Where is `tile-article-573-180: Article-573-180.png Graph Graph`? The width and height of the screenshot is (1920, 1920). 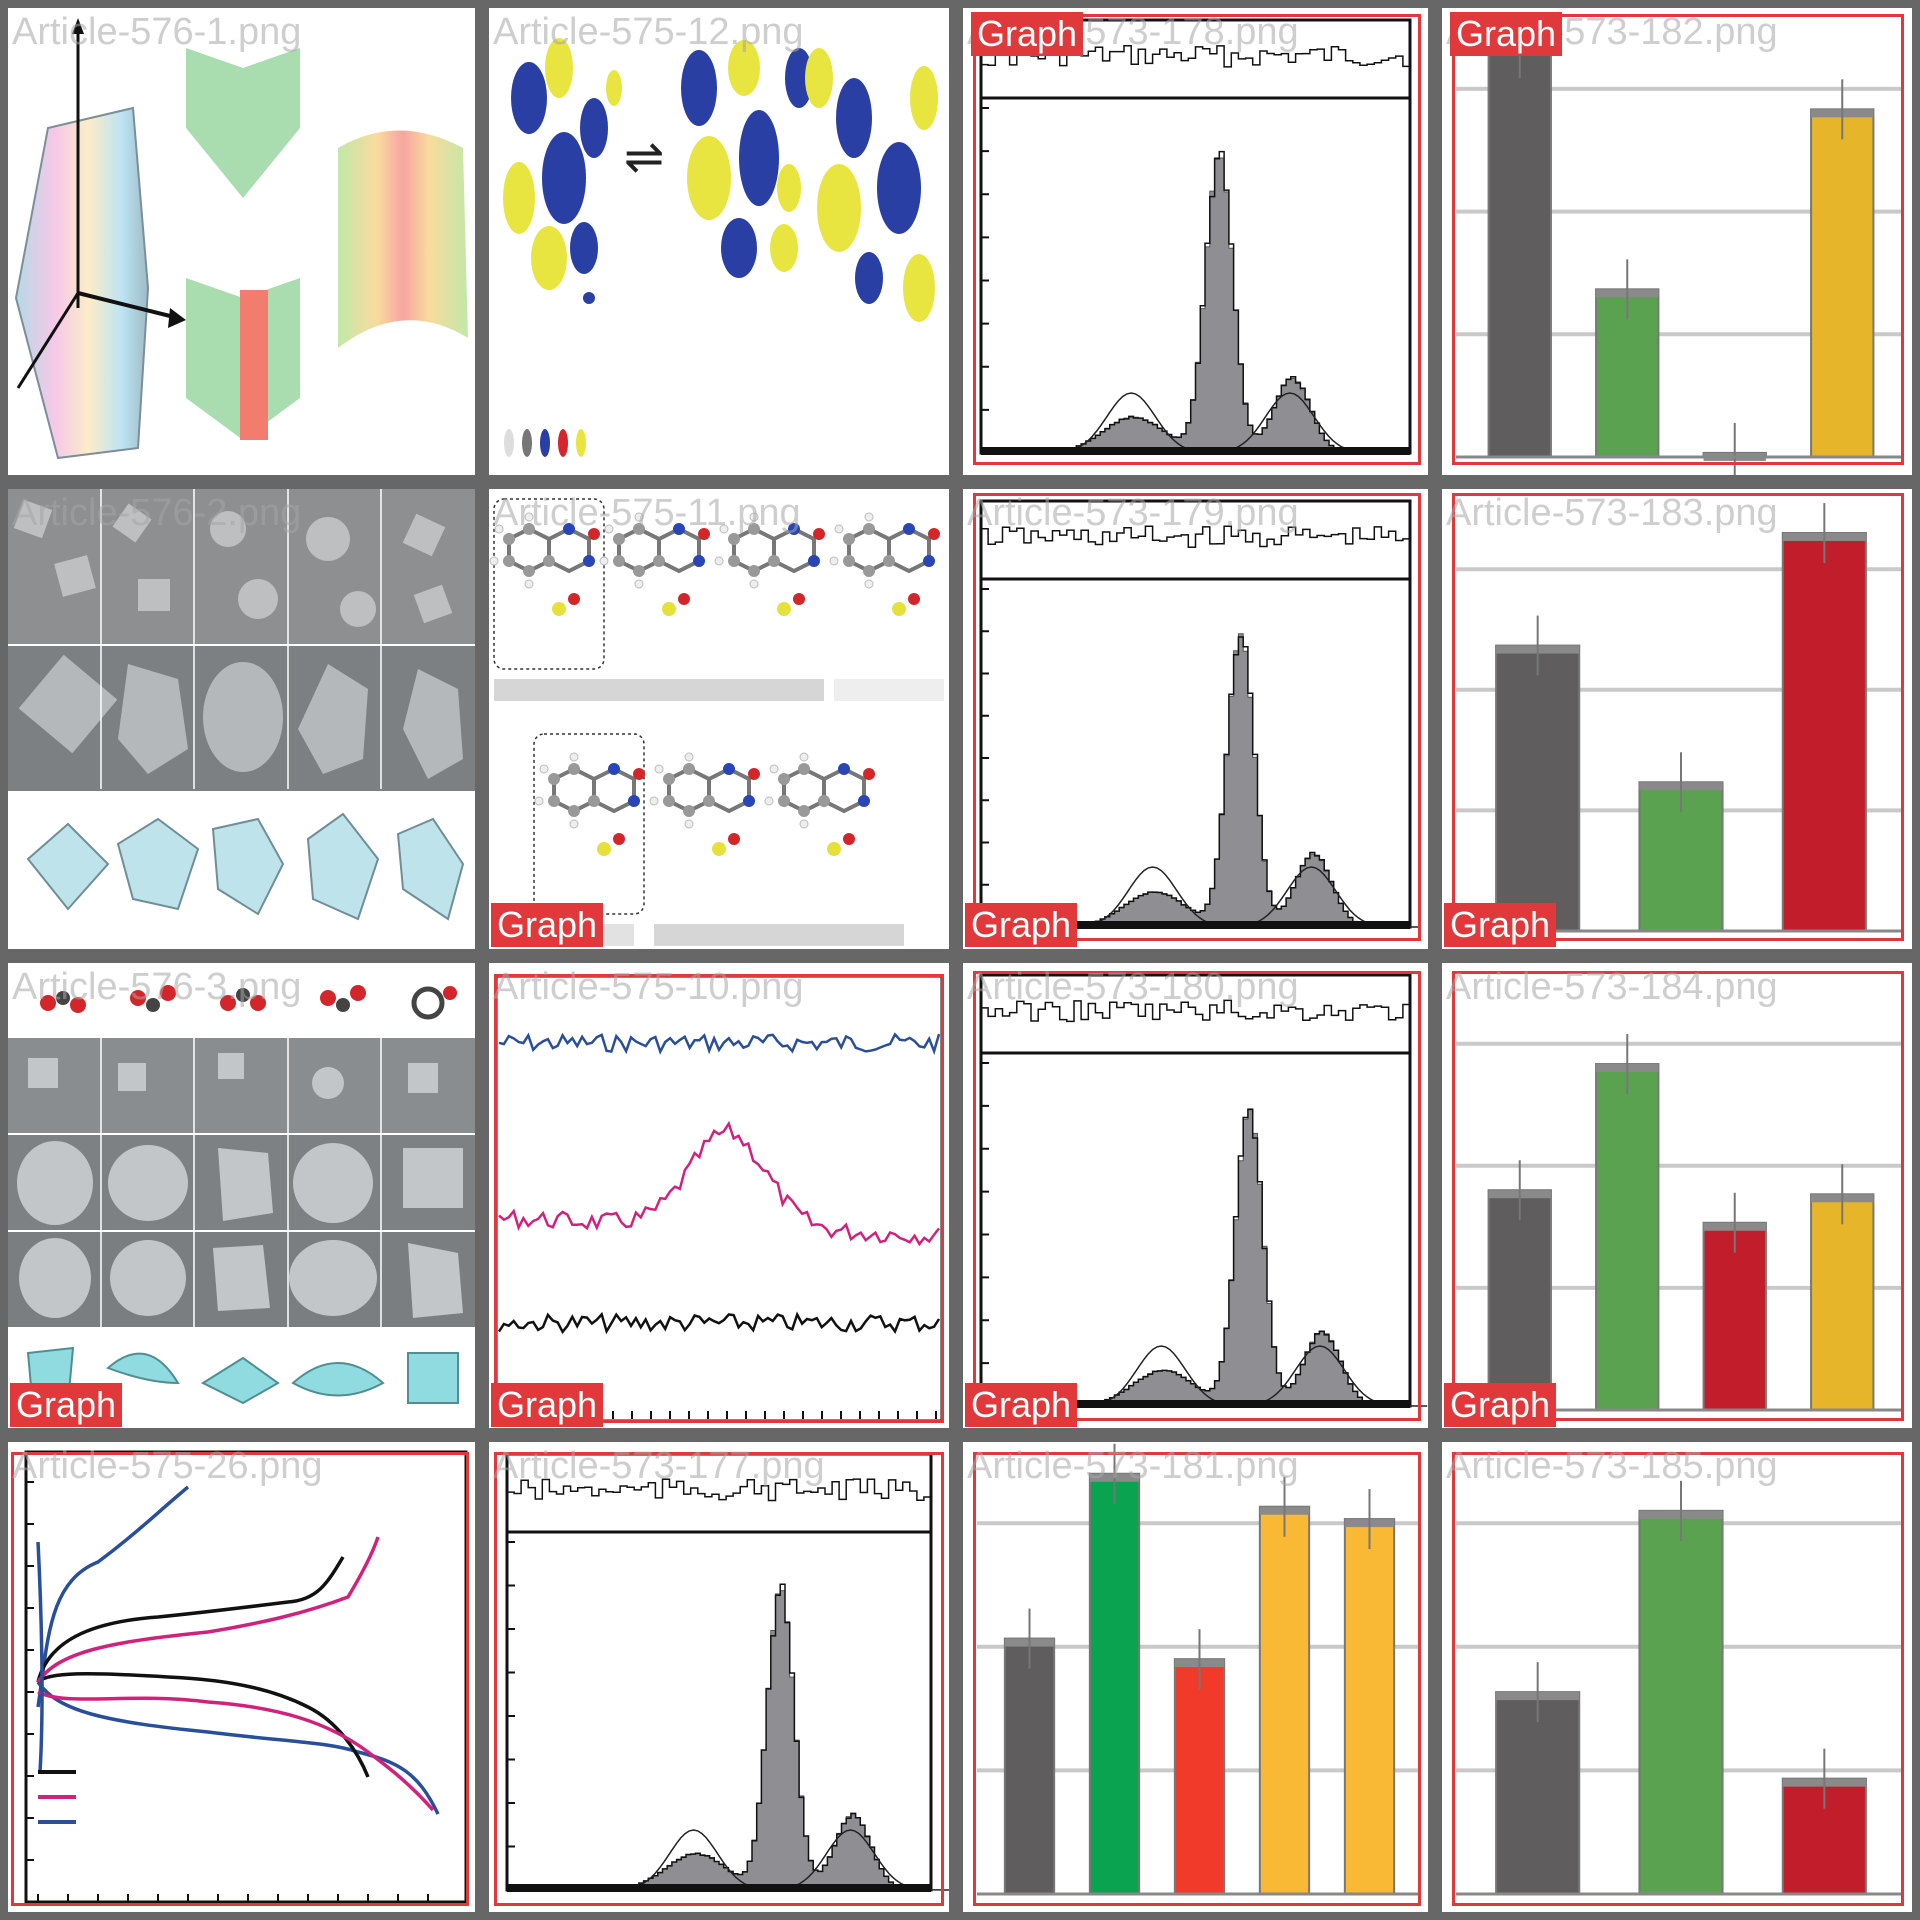 tile-article-573-180: Article-573-180.png Graph Graph is located at coordinates (1195, 1195).